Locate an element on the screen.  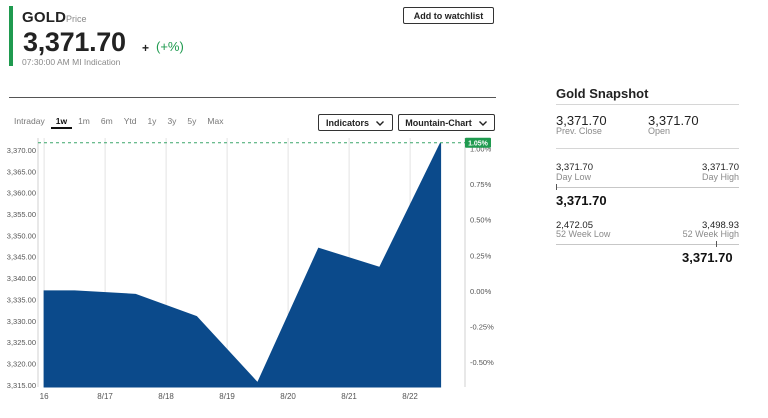
day-low-value: 3,371.70 is located at coordinates (574, 167).